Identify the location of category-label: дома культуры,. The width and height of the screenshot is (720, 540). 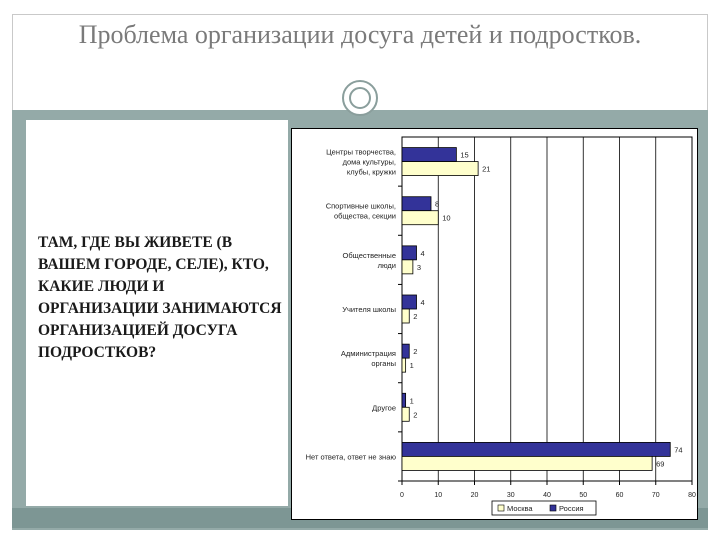
(369, 162).